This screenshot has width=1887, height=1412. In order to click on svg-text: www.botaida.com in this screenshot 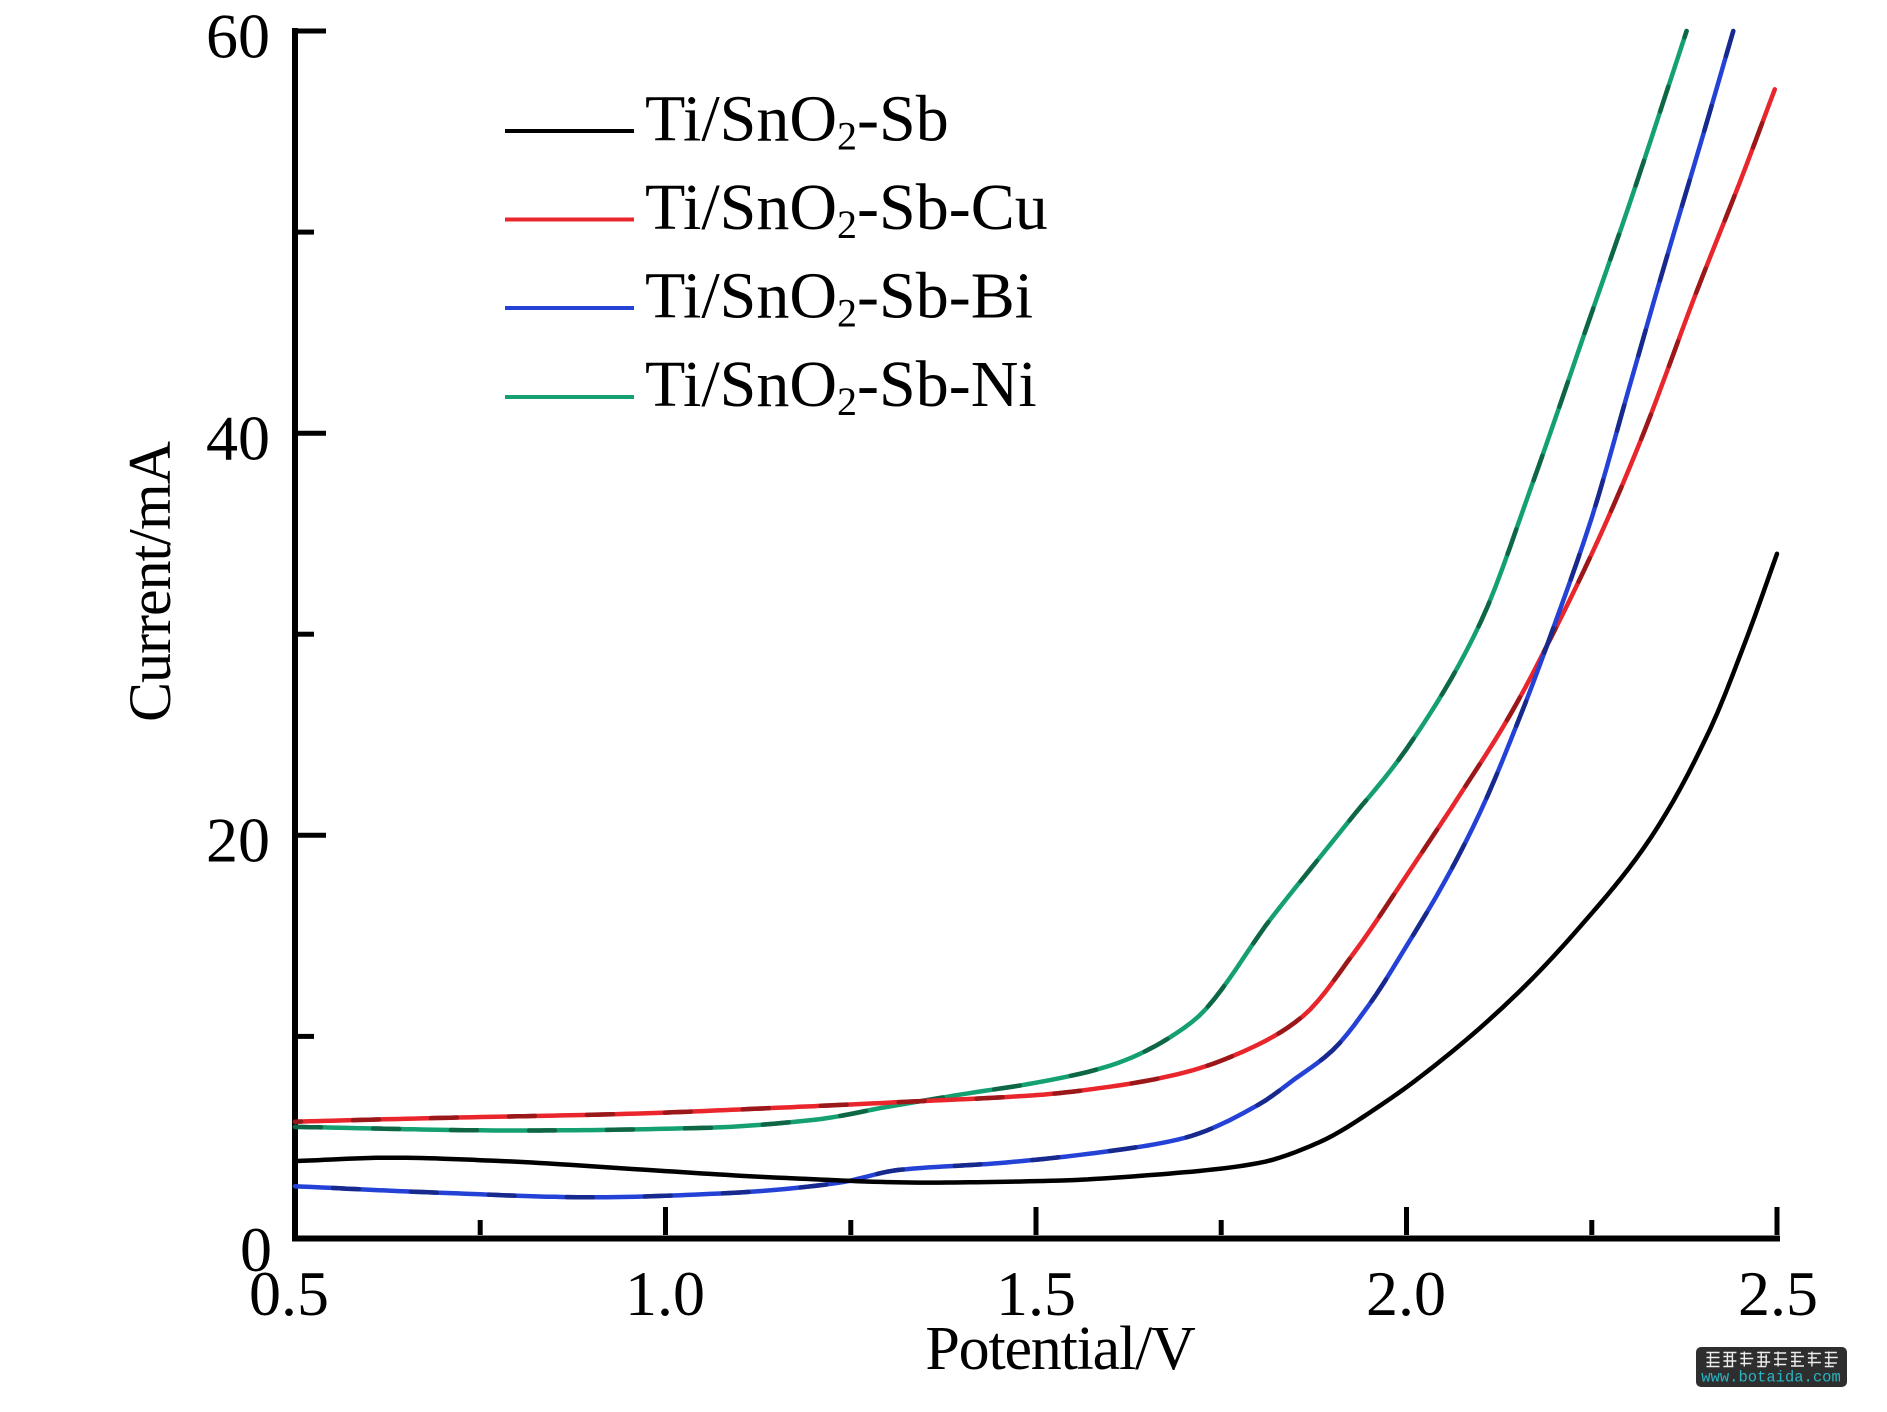, I will do `click(1771, 1378)`.